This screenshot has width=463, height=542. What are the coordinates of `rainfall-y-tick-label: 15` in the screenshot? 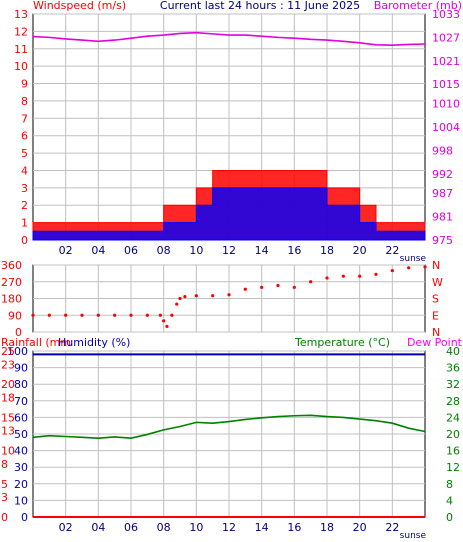 It's located at (8, 417).